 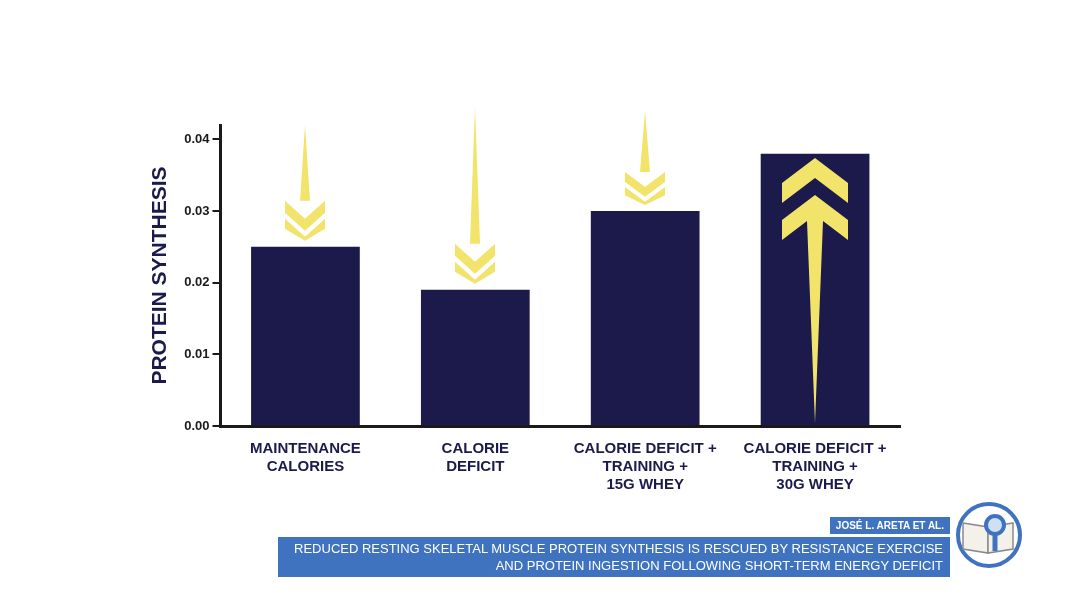 I want to click on text: REDUCED RESTING SKELETAL MUSCLE PROTEIN SYNTHESIS IS RESCUED BY RESISTANCE EXERCISE AND PROTEIN INGESTION FOLLOWING SHORT-TERM ENERGY DEFICIT, so click(x=614, y=557).